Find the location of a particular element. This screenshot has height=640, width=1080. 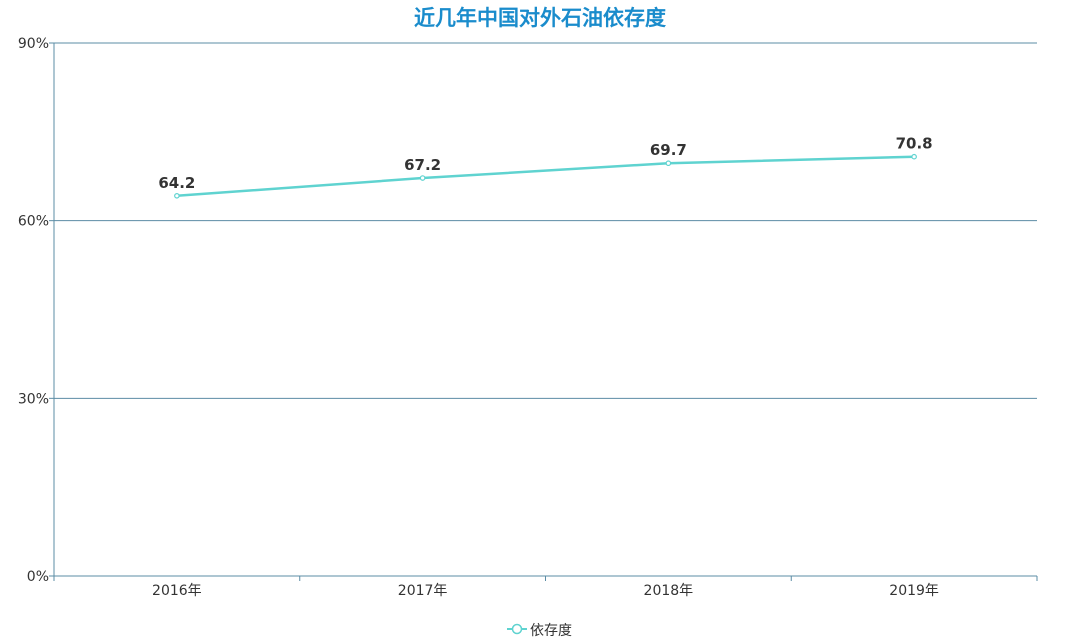

x-tick-label: 2019年 is located at coordinates (914, 591).